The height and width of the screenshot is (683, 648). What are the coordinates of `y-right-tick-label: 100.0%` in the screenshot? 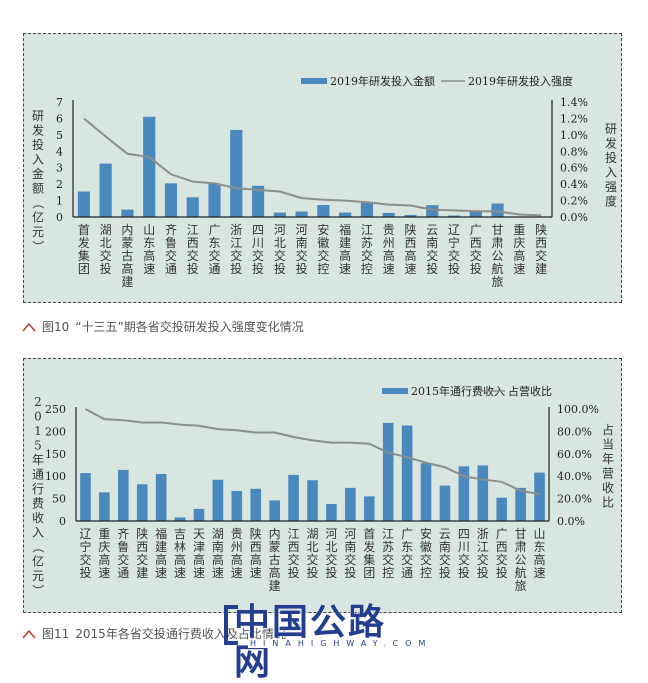 It's located at (578, 409).